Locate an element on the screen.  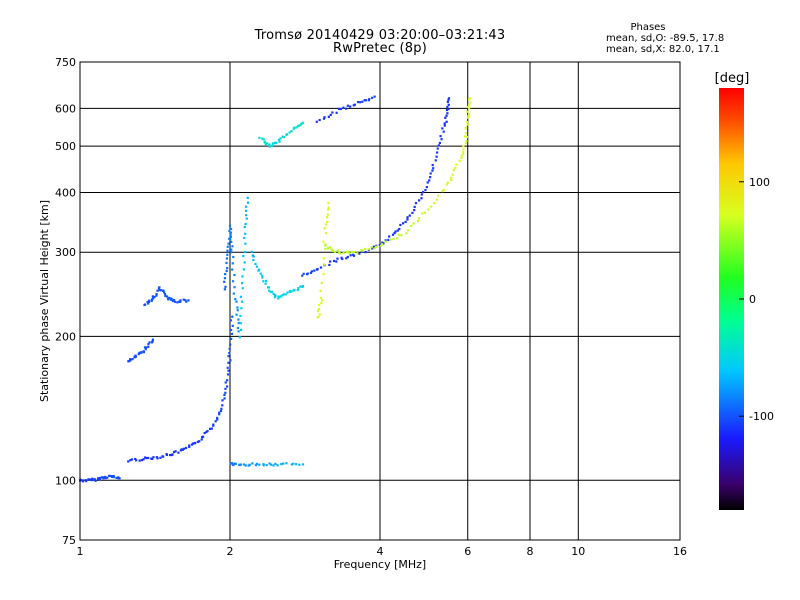
y-axis-label: Stationary phase Virtual Height [km] is located at coordinates (44, 301).